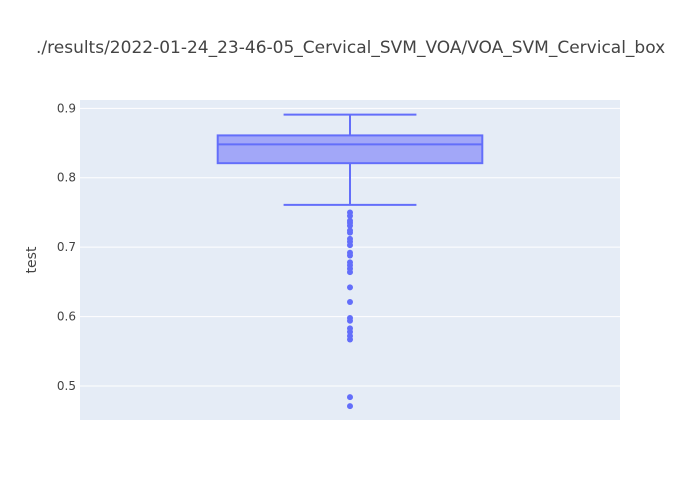  I want to click on y-tick-label: 0.7, so click(66, 247).